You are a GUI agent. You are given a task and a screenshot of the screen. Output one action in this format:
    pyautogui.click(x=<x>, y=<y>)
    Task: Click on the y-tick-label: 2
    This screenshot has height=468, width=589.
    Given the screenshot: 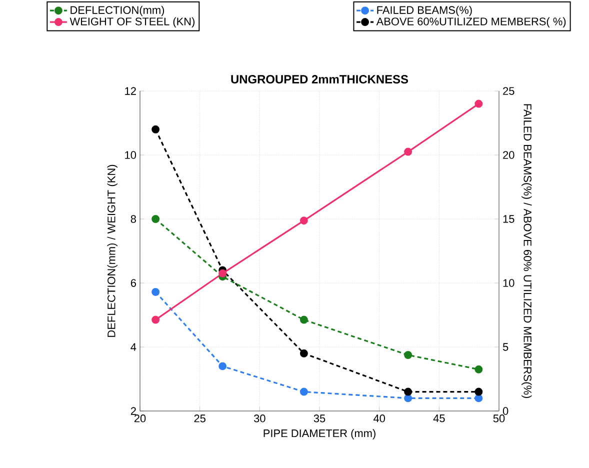 What is the action you would take?
    pyautogui.click(x=133, y=411)
    